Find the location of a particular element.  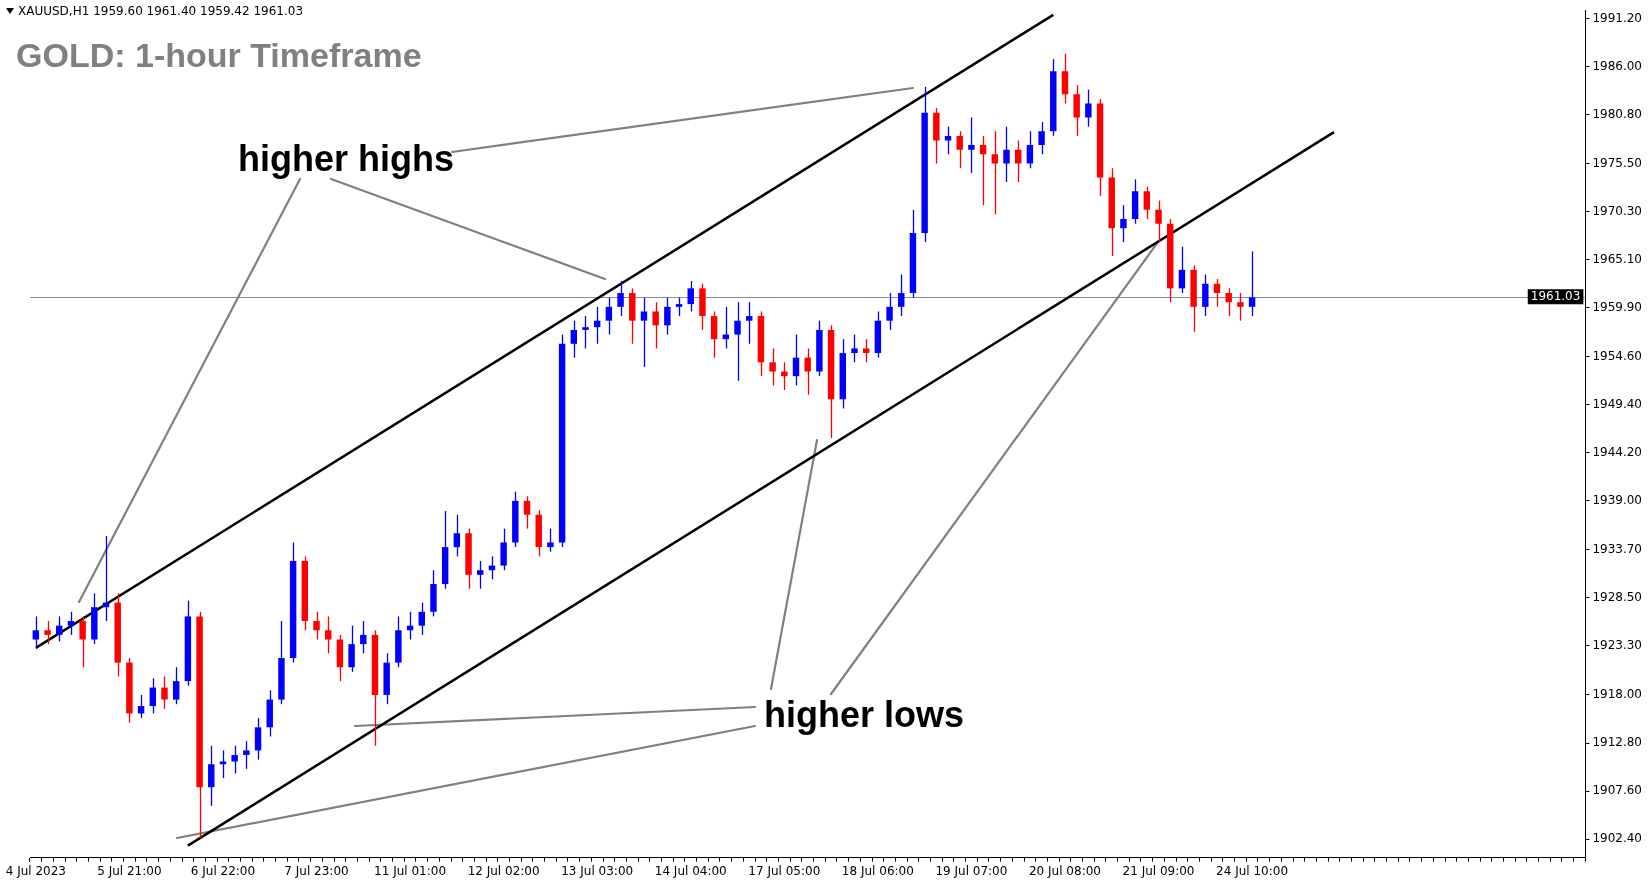

x-tick-label: 14 Jul 04:00 is located at coordinates (690, 870).